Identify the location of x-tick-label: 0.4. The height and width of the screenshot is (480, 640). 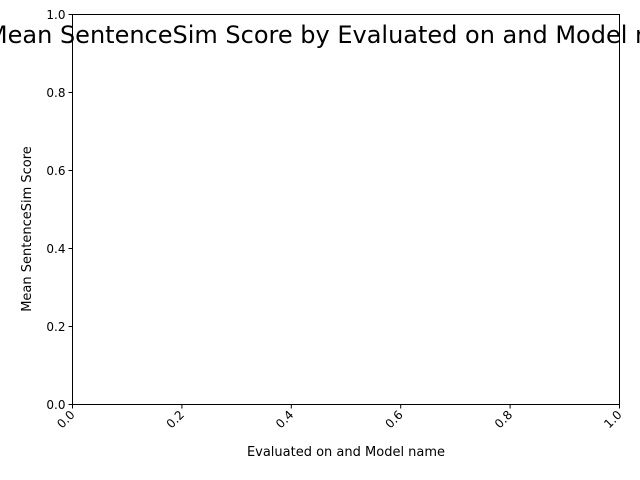
(284, 419).